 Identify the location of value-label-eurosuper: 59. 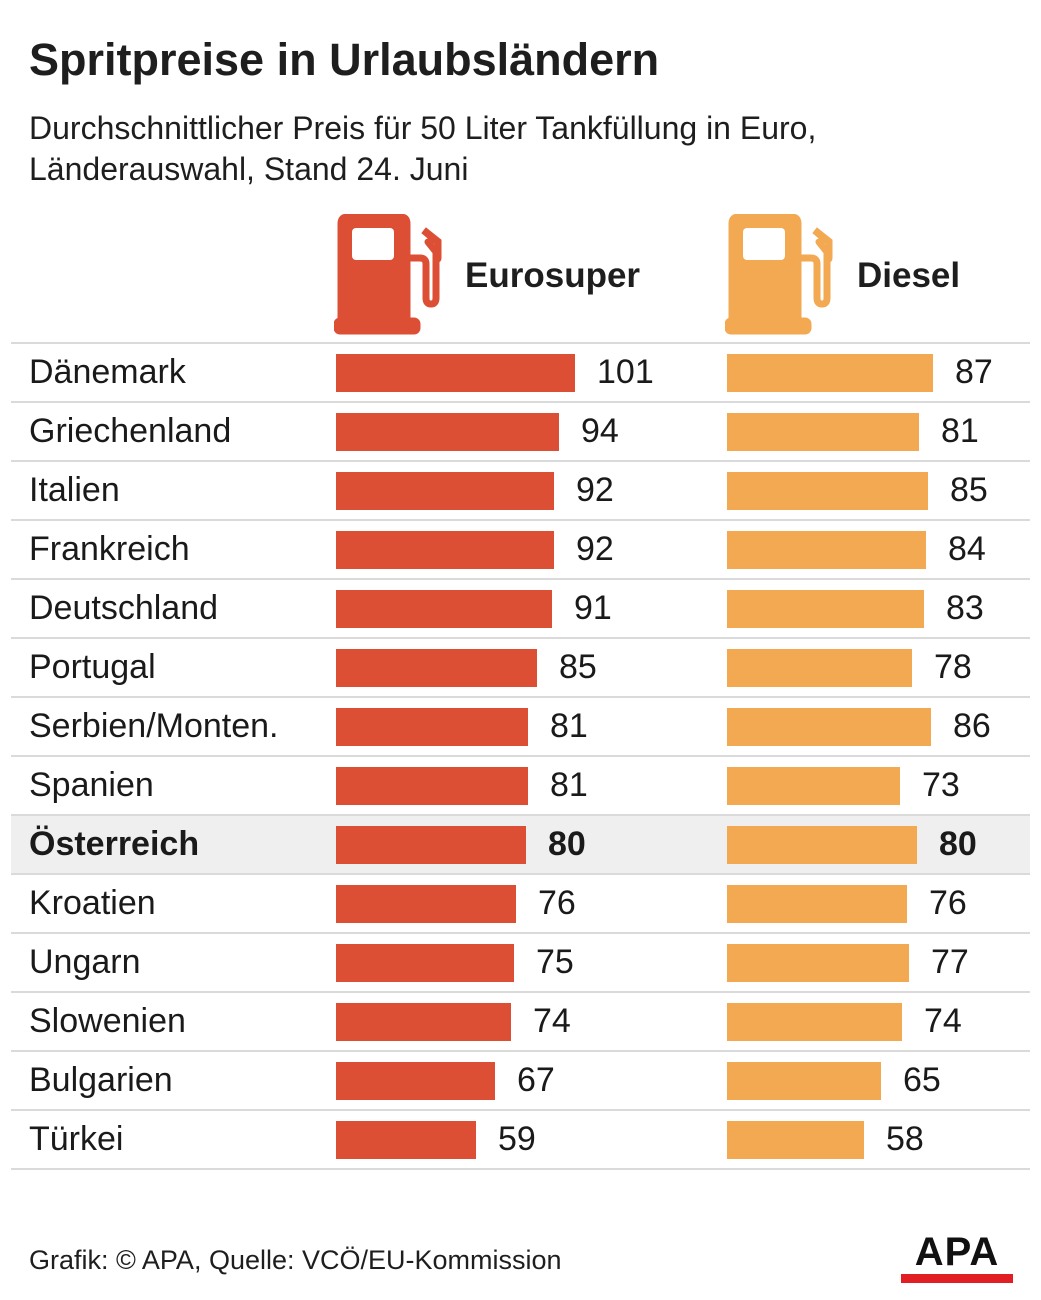
(517, 1139).